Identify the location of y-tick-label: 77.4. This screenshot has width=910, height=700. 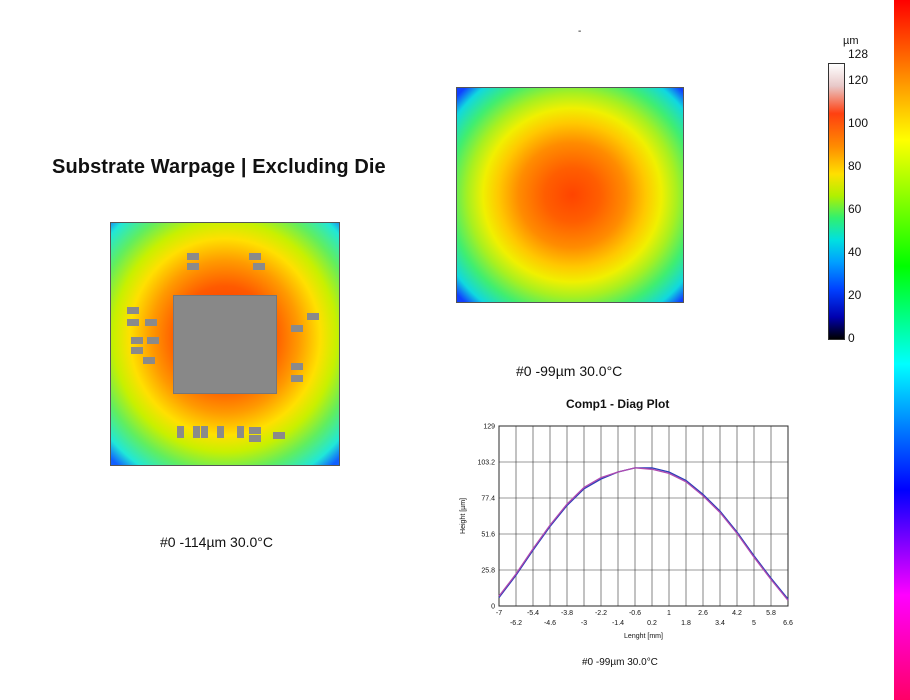
(488, 499).